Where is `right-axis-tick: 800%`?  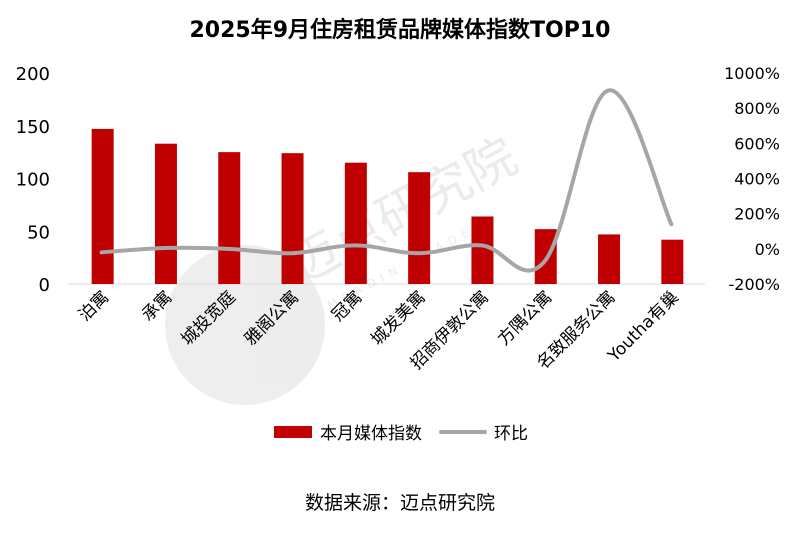
right-axis-tick: 800% is located at coordinates (757, 108).